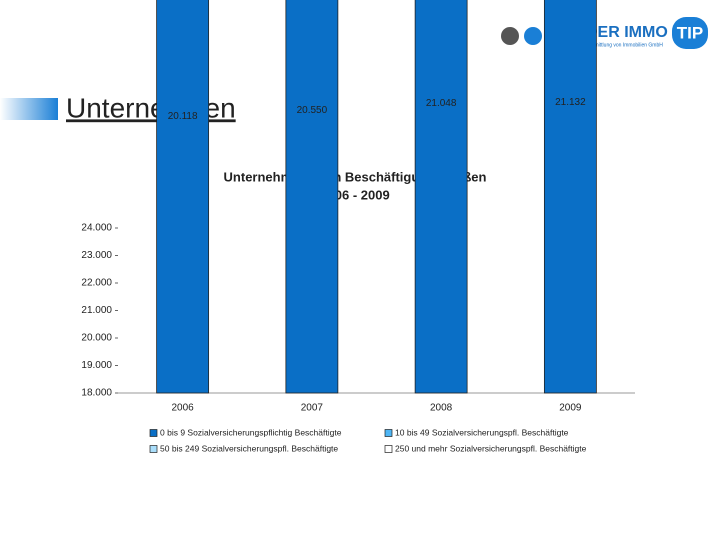 This screenshot has width=720, height=540. Describe the element at coordinates (96, 365) in the screenshot. I see `y-tick-label: 19.000` at that location.